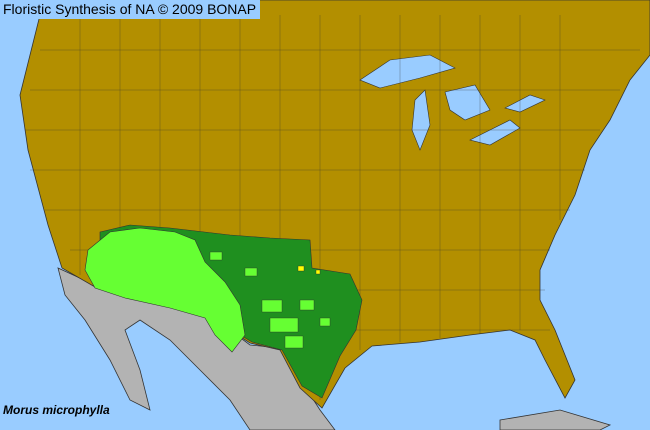 The width and height of the screenshot is (650, 430). I want to click on rare-markers, so click(309, 270).